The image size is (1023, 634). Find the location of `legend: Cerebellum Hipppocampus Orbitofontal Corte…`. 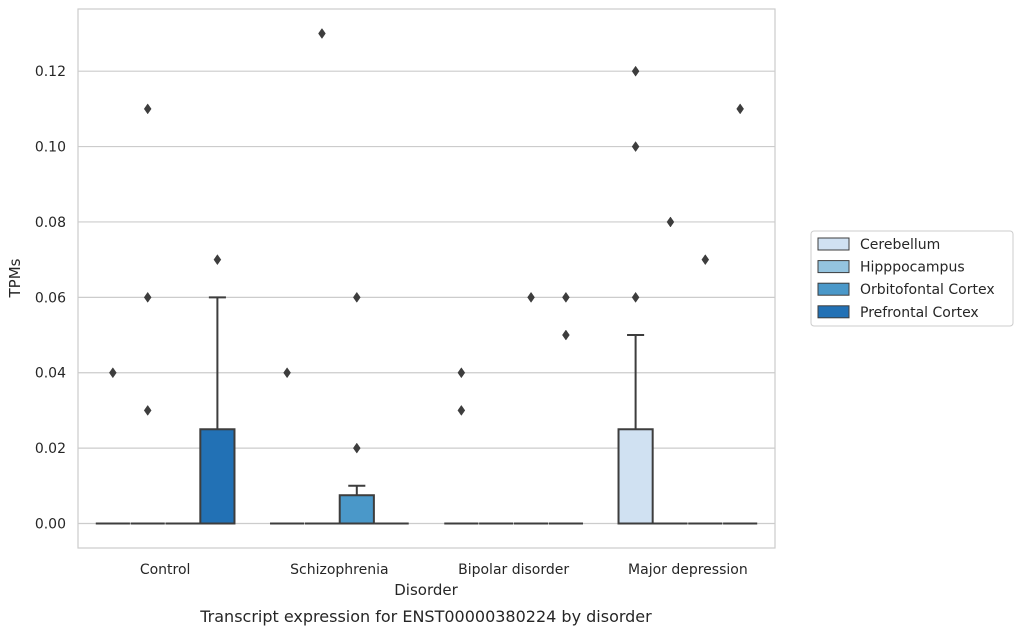

legend: Cerebellum Hipppocampus Orbitofontal Corte… is located at coordinates (912, 278).